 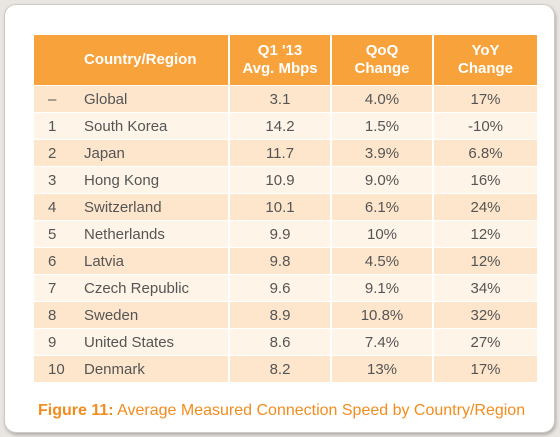 What do you see at coordinates (382, 126) in the screenshot?
I see `qoq-change-cell: 1.5%` at bounding box center [382, 126].